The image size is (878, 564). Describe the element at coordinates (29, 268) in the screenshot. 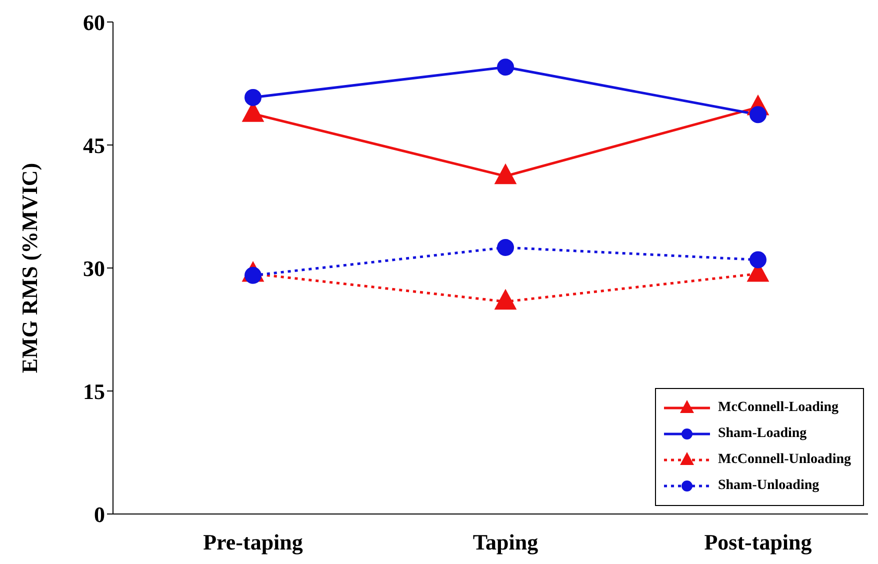

I see `y-axis-title: EMG RMS (%MVIC)` at that location.